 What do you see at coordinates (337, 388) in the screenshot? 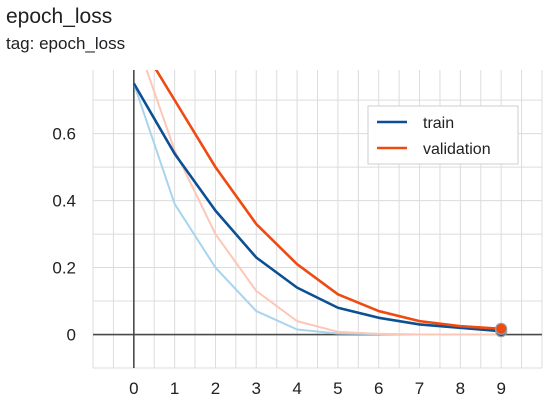
I see `x-tick-label: 5` at bounding box center [337, 388].